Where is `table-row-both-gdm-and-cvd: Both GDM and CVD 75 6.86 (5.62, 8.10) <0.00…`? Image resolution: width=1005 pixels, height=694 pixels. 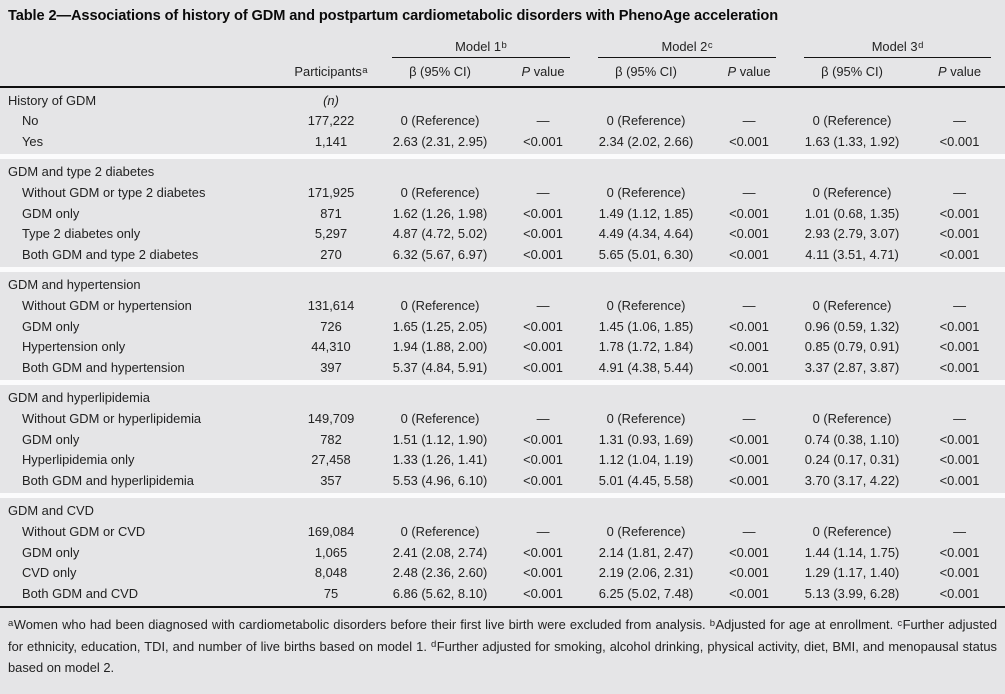
table-row-both-gdm-and-cvd: Both GDM and CVD 75 6.86 (5.62, 8.10) <0.00… is located at coordinates (502, 595).